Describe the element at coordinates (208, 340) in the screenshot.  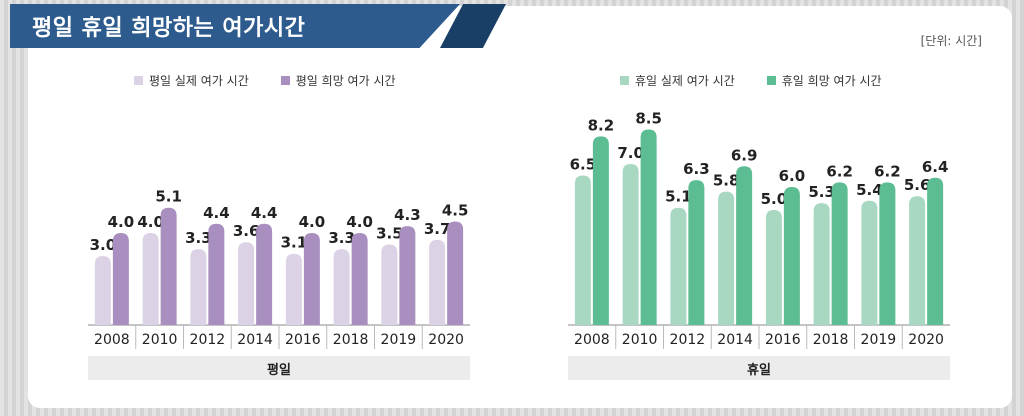
I see `weekday-x-tick-label: 2012` at that location.